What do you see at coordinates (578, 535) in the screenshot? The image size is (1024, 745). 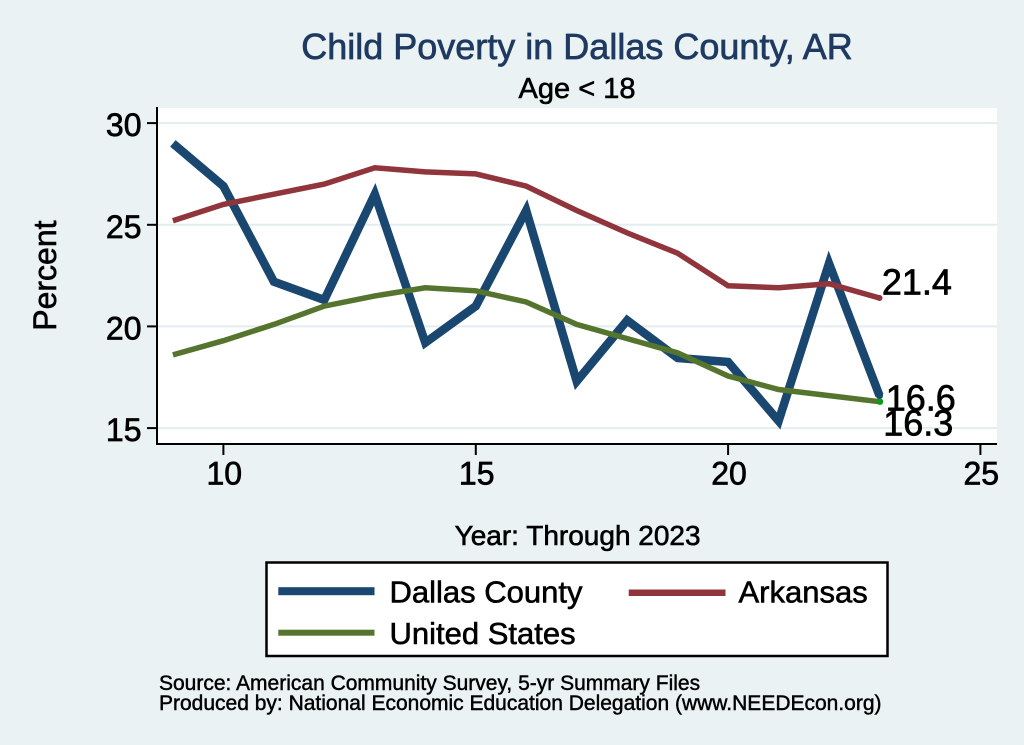 I see `svg-text: Year: Through 2023` at bounding box center [578, 535].